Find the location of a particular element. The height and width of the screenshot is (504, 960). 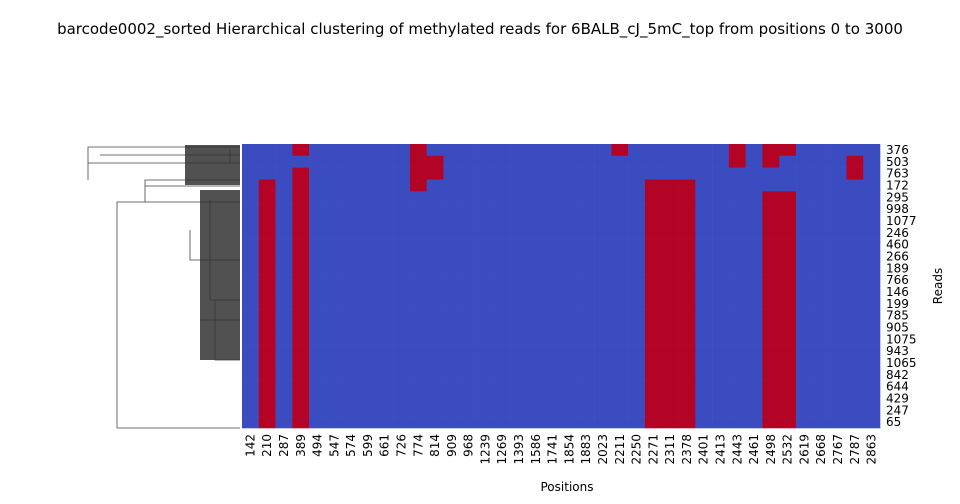

x-tick-label: 389 is located at coordinates (301, 445).